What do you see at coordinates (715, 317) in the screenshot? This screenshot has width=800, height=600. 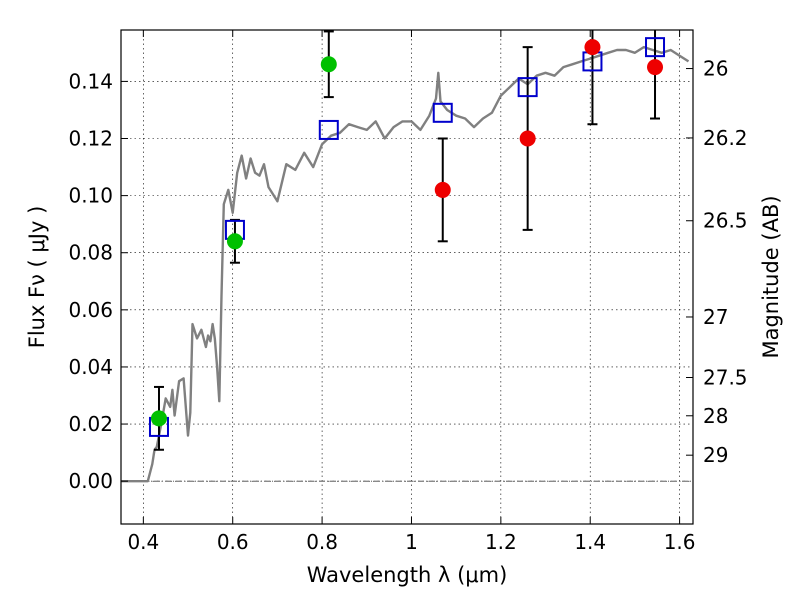 I see `y2-tick-label: 27` at bounding box center [715, 317].